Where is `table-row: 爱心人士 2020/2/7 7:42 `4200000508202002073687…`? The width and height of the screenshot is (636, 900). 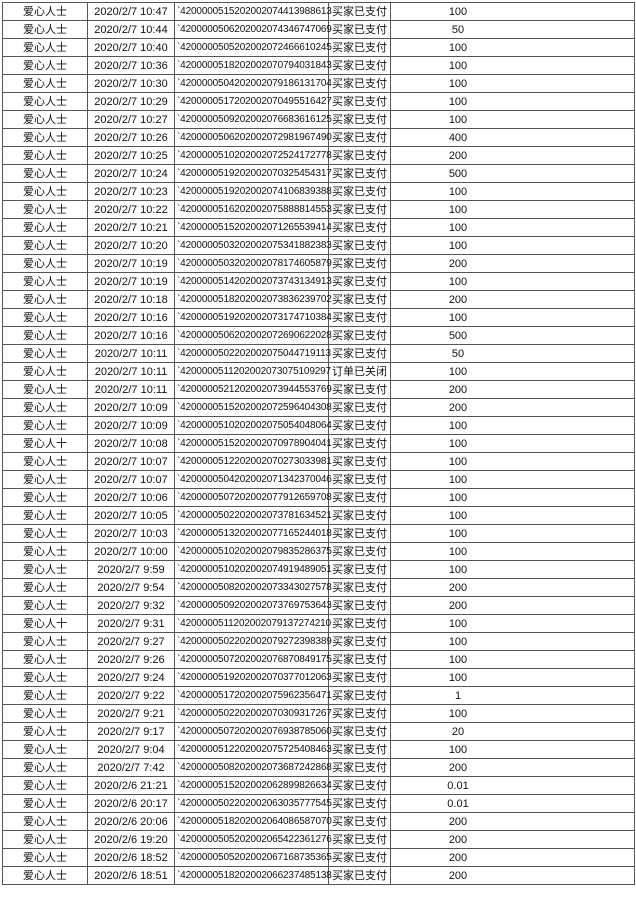
table-row: 爱心人士 2020/2/7 7:42 `4200000508202002073687… is located at coordinates (318, 767).